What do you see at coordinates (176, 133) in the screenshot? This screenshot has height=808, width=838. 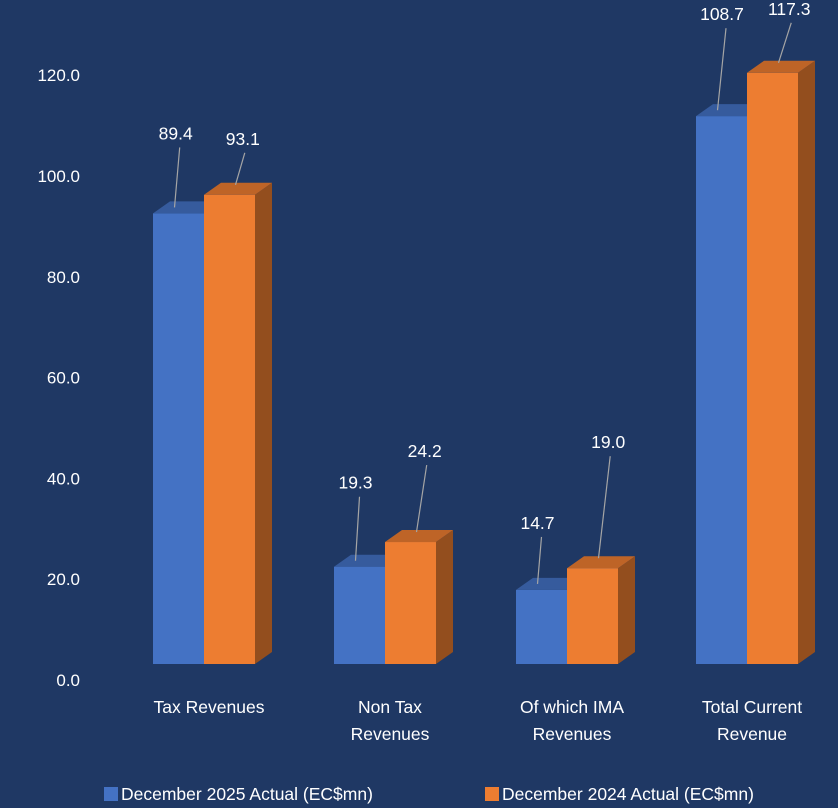 I see `data-label: 89.4` at bounding box center [176, 133].